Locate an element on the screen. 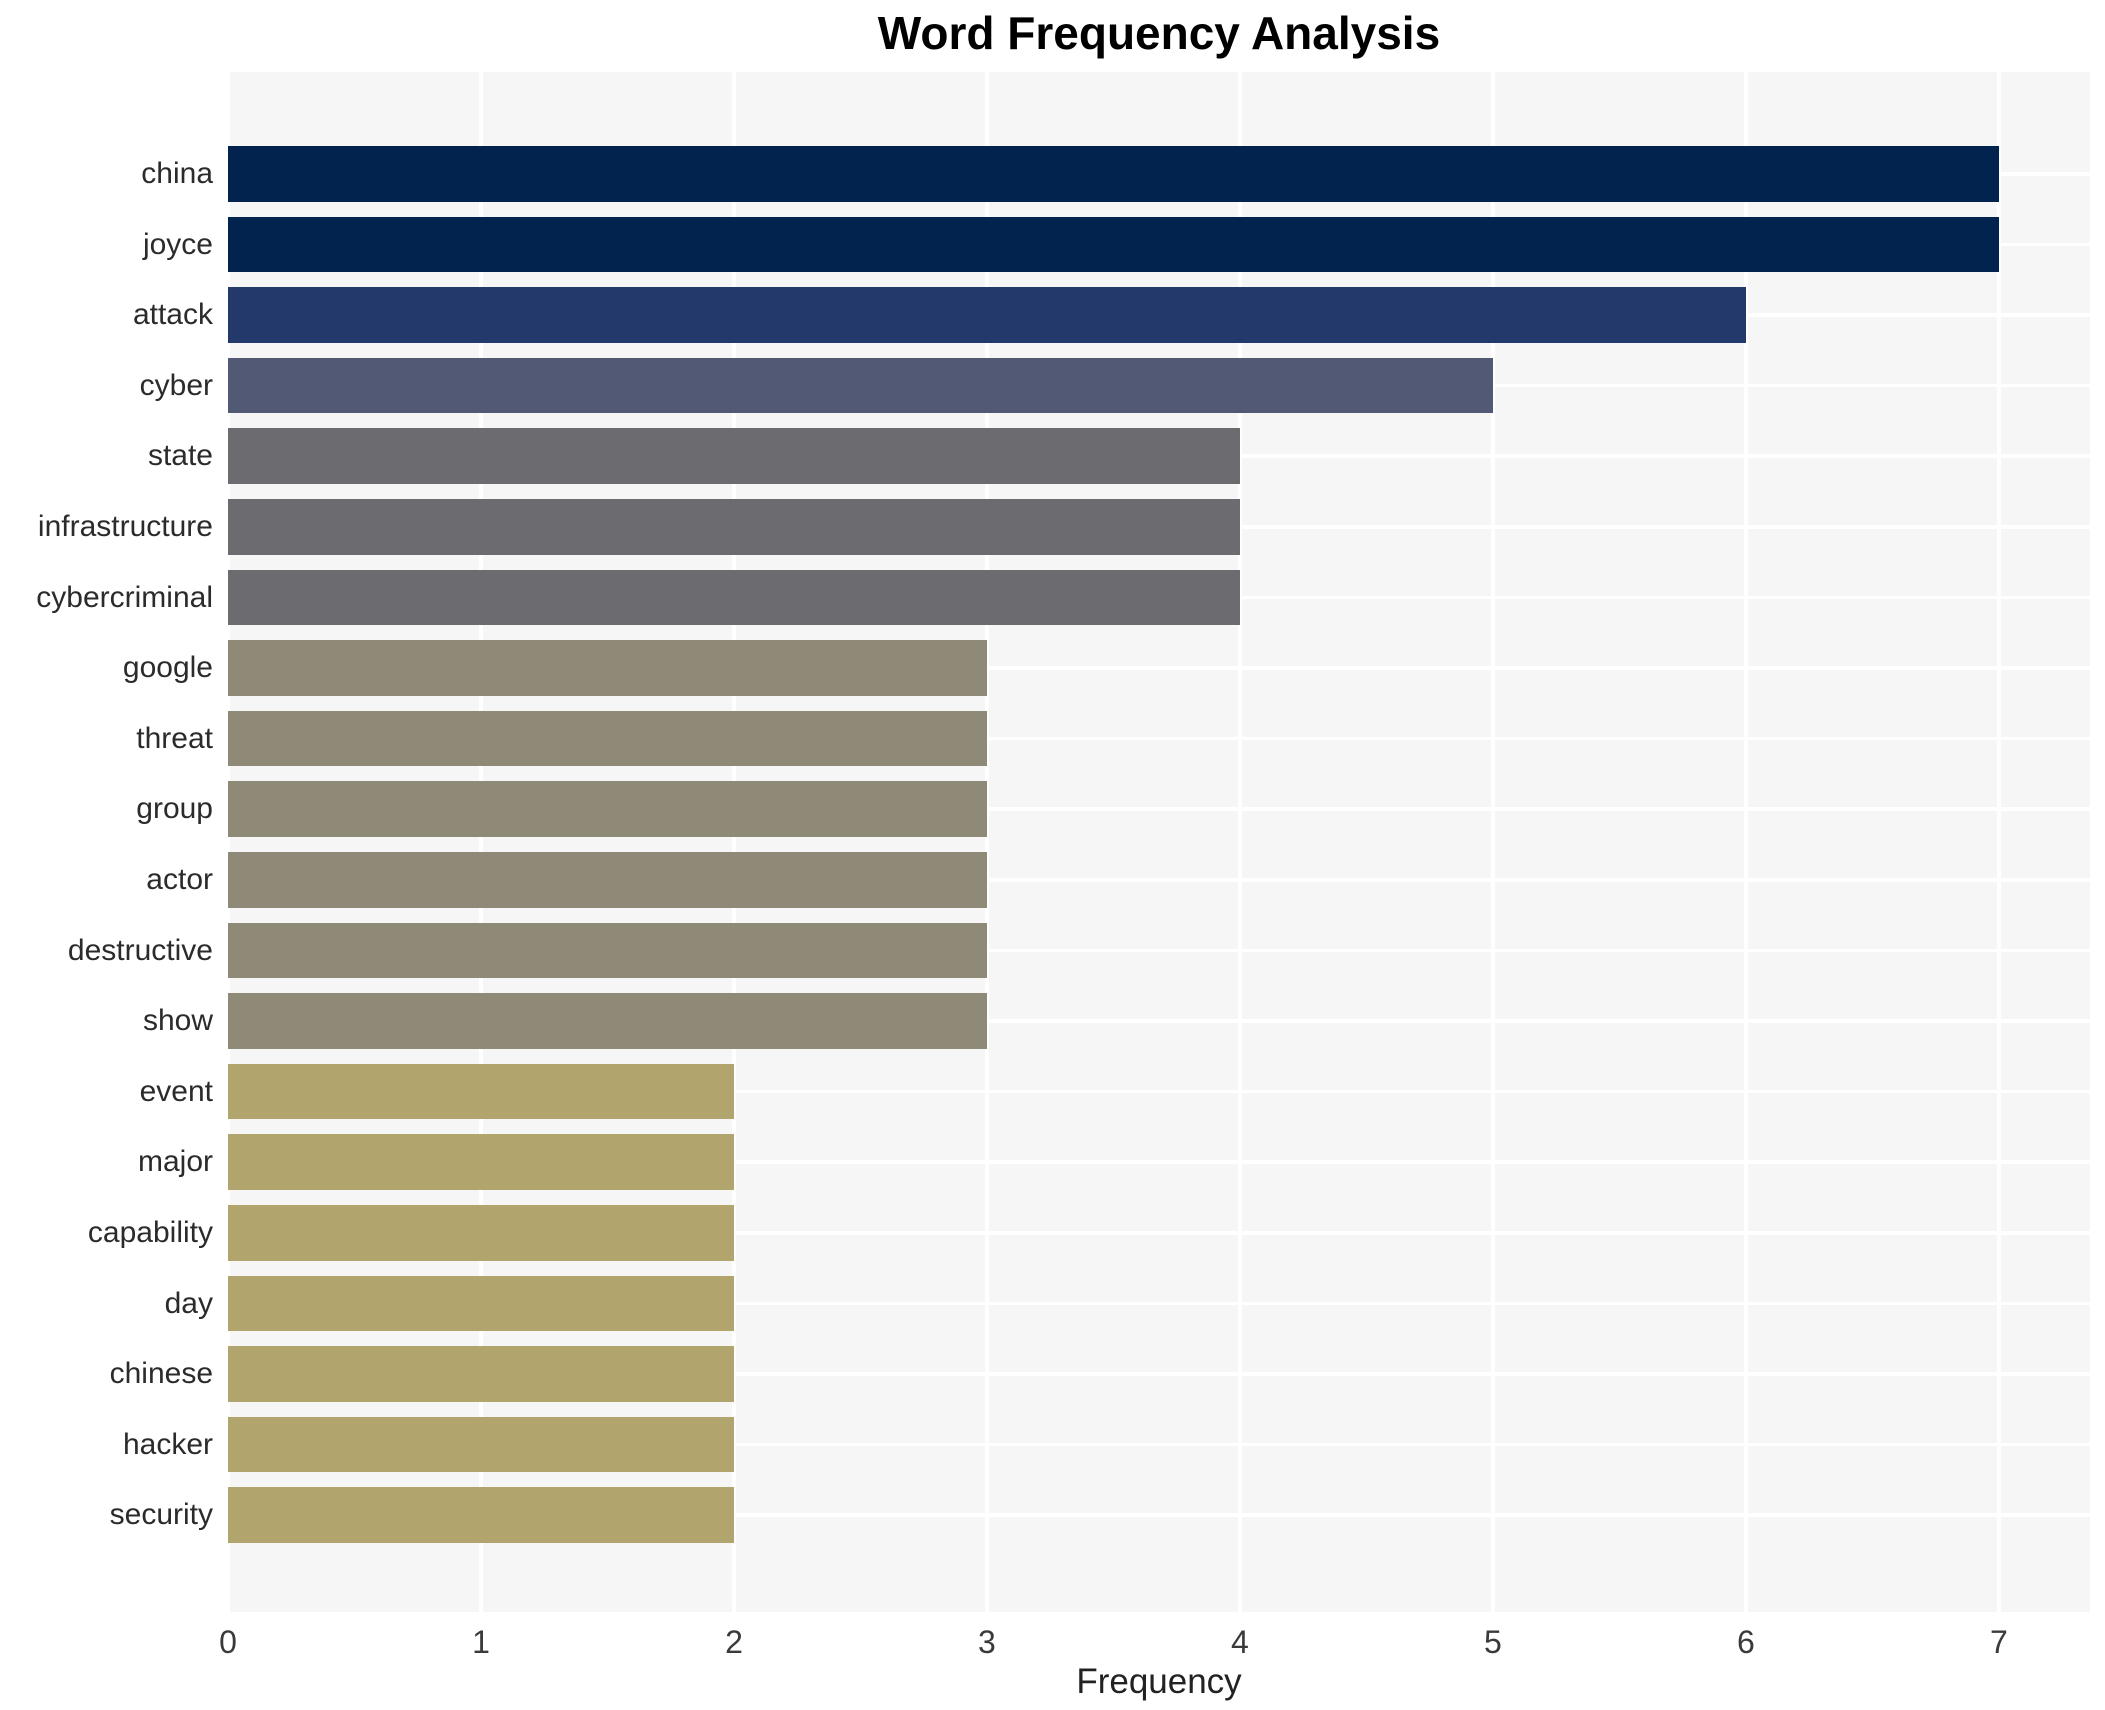 The image size is (2105, 1710). x-tick-6: 6 is located at coordinates (1746, 1642).